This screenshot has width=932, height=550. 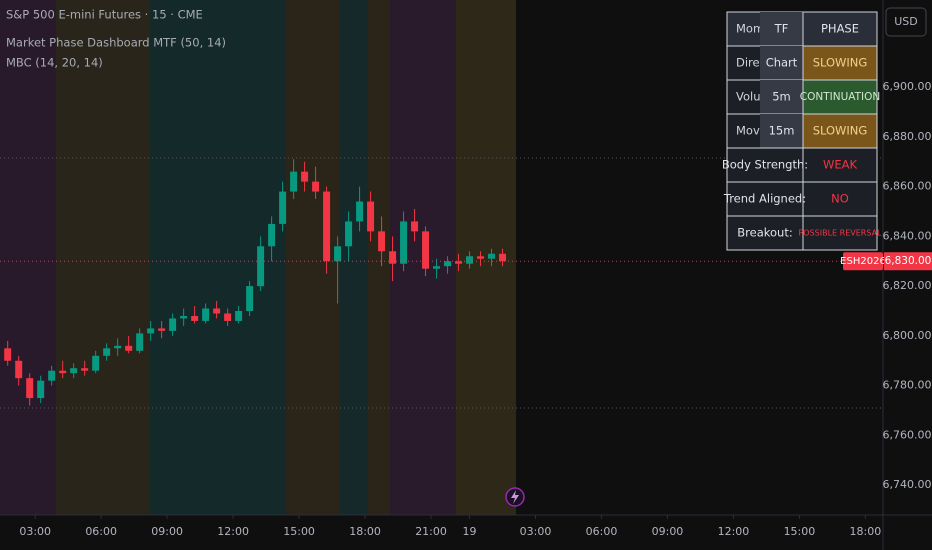 What do you see at coordinates (907, 235) in the screenshot?
I see `y-tick-label: 6,840.00` at bounding box center [907, 235].